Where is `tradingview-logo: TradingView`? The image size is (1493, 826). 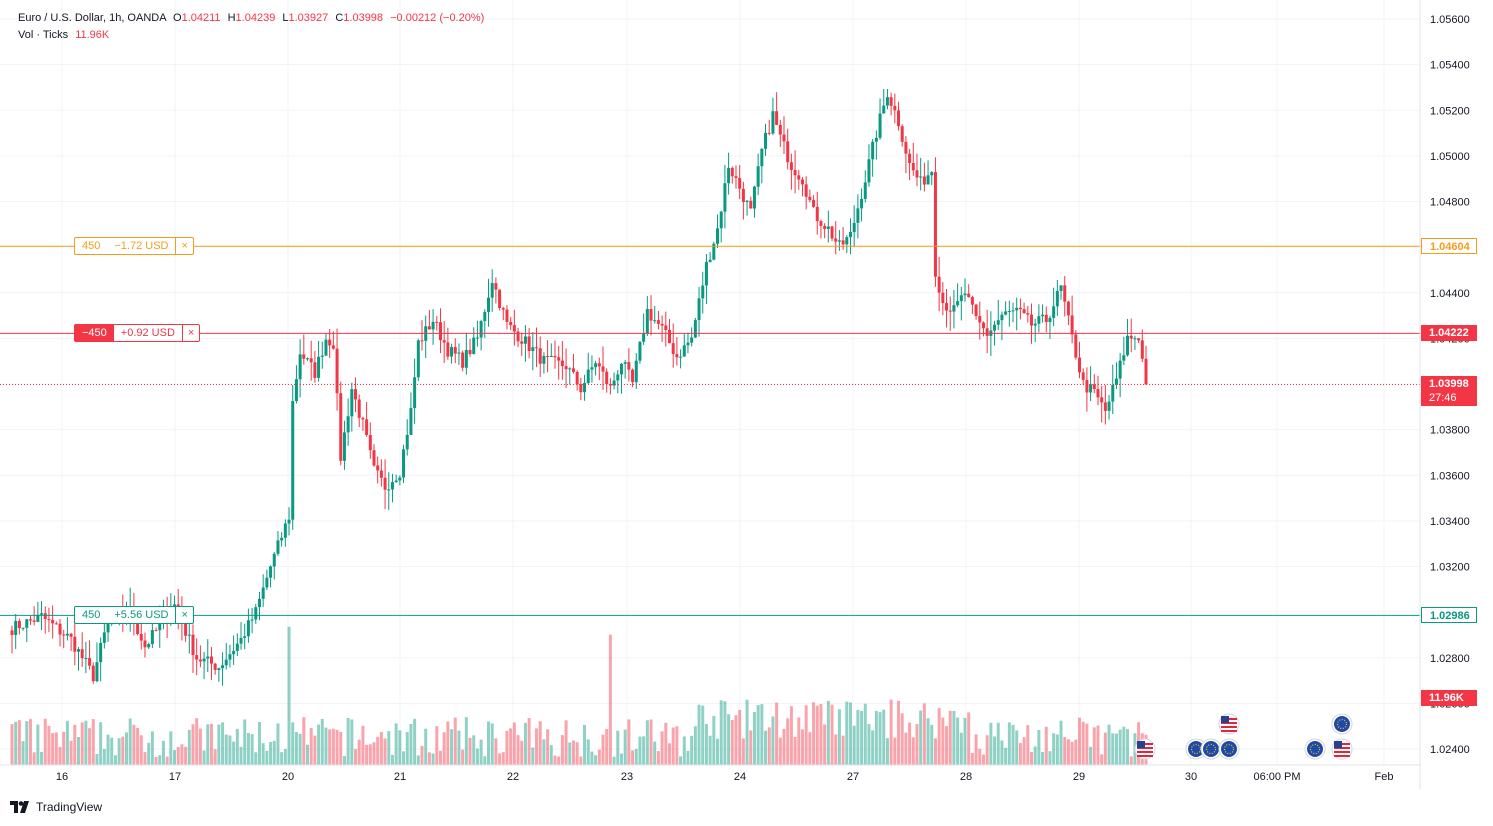 tradingview-logo: TradingView is located at coordinates (56, 807).